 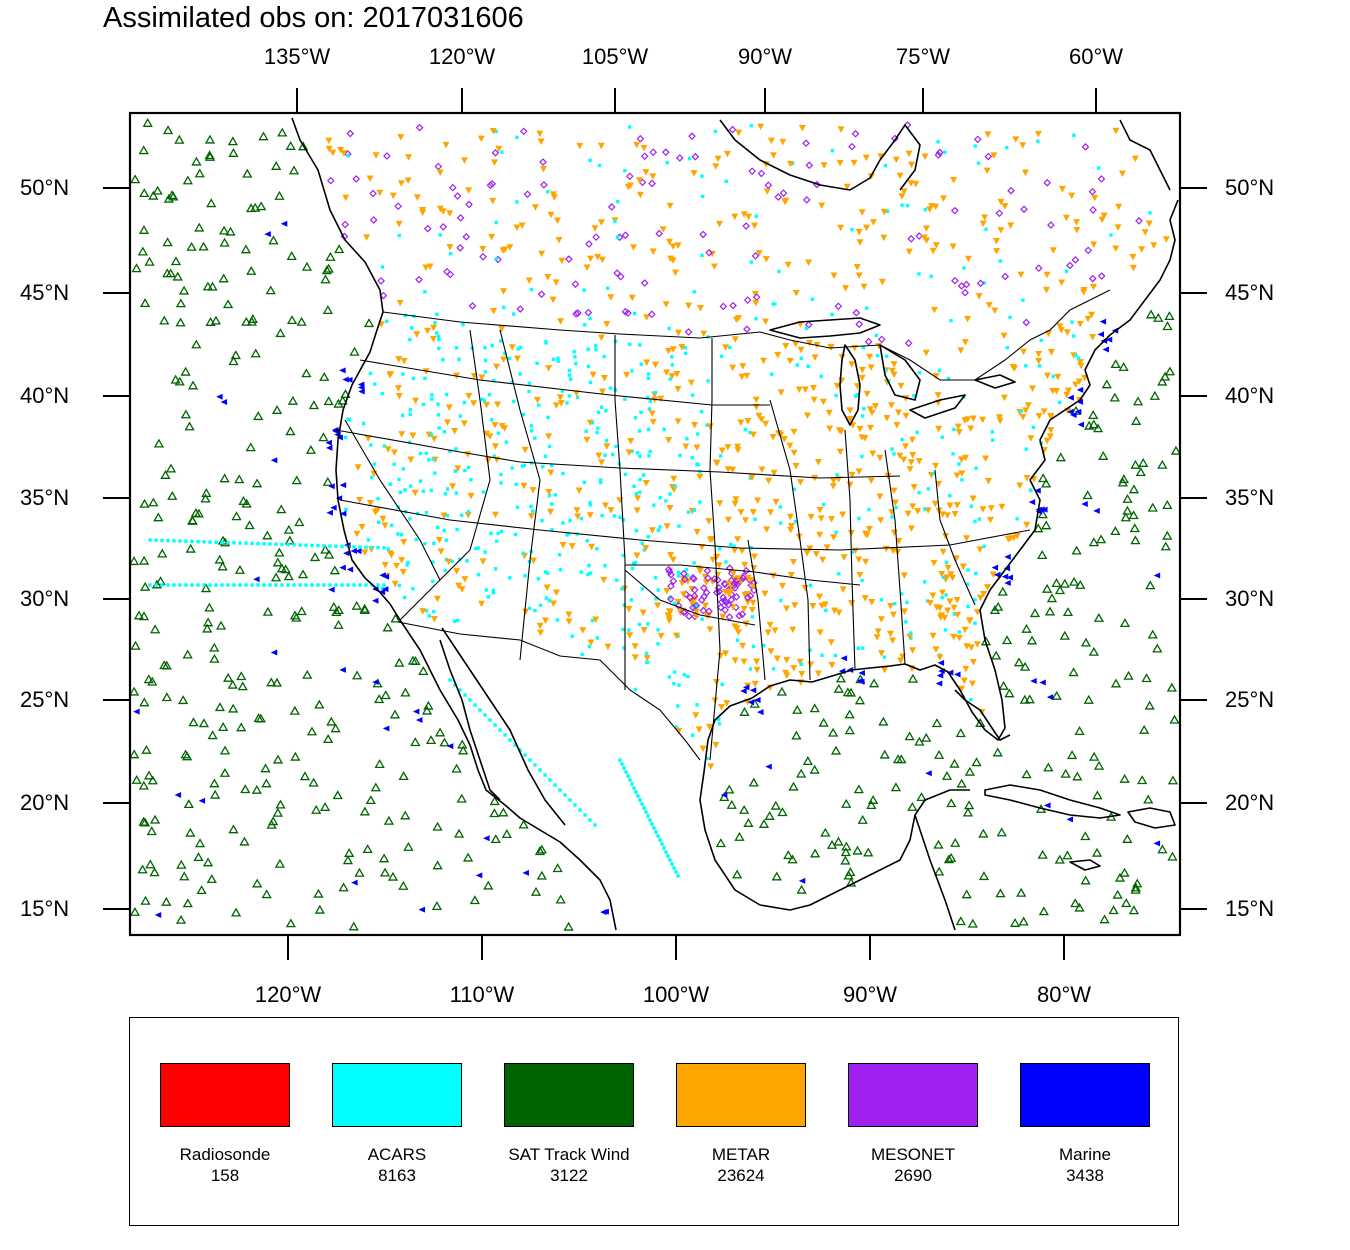 I want to click on us-canada-border, so click(x=746, y=335).